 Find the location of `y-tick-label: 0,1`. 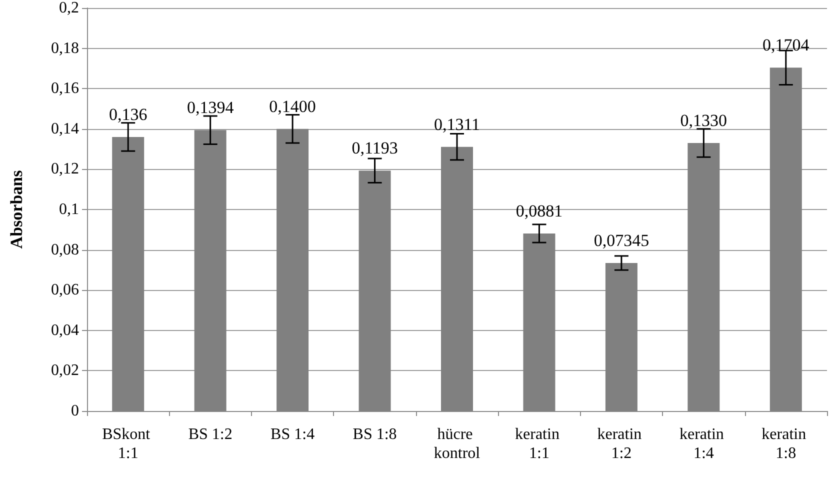

y-tick-label: 0,1 is located at coordinates (69, 209).